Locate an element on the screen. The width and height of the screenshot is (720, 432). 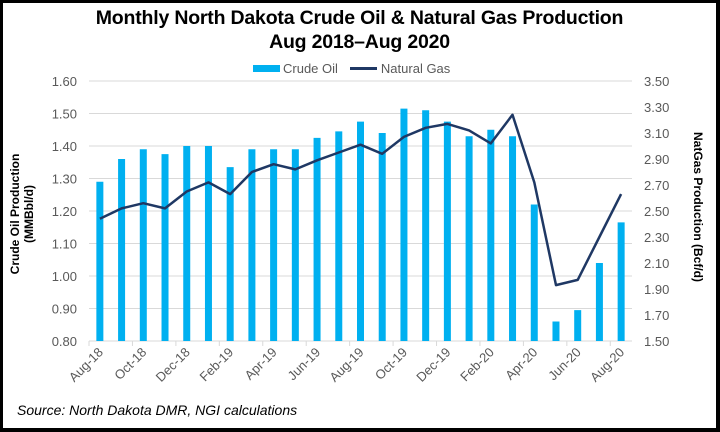
y-left-tick-label: 1.20 is located at coordinates (64, 211).